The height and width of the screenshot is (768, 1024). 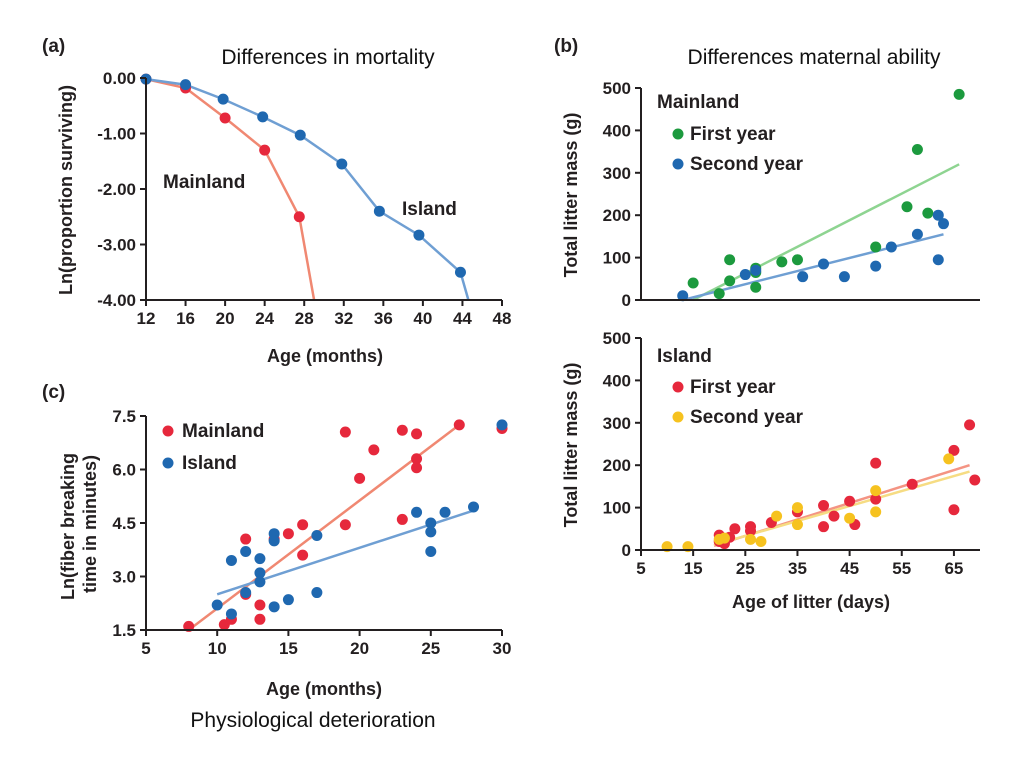 What do you see at coordinates (429, 209) in the screenshot?
I see `annotation-island: Island` at bounding box center [429, 209].